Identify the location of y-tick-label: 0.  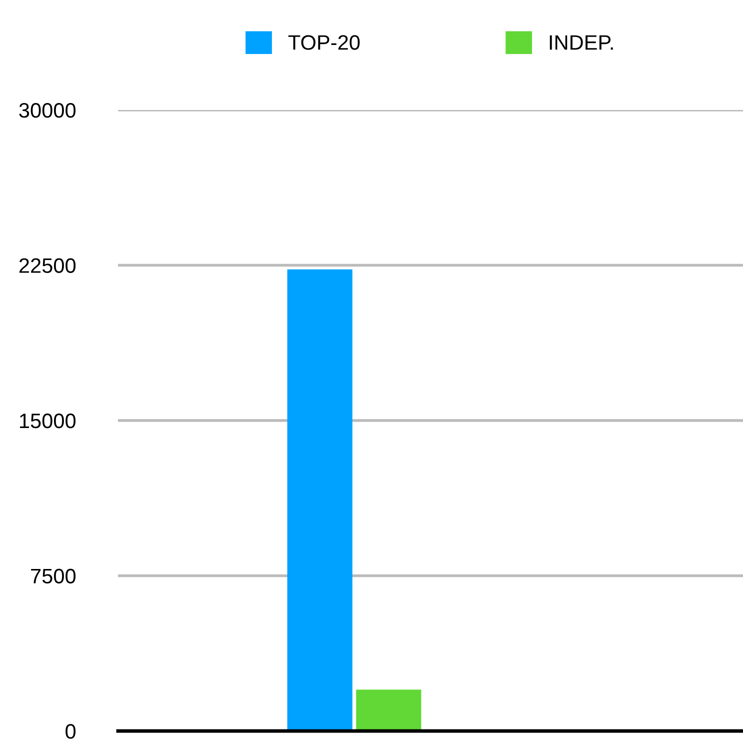
(71, 731).